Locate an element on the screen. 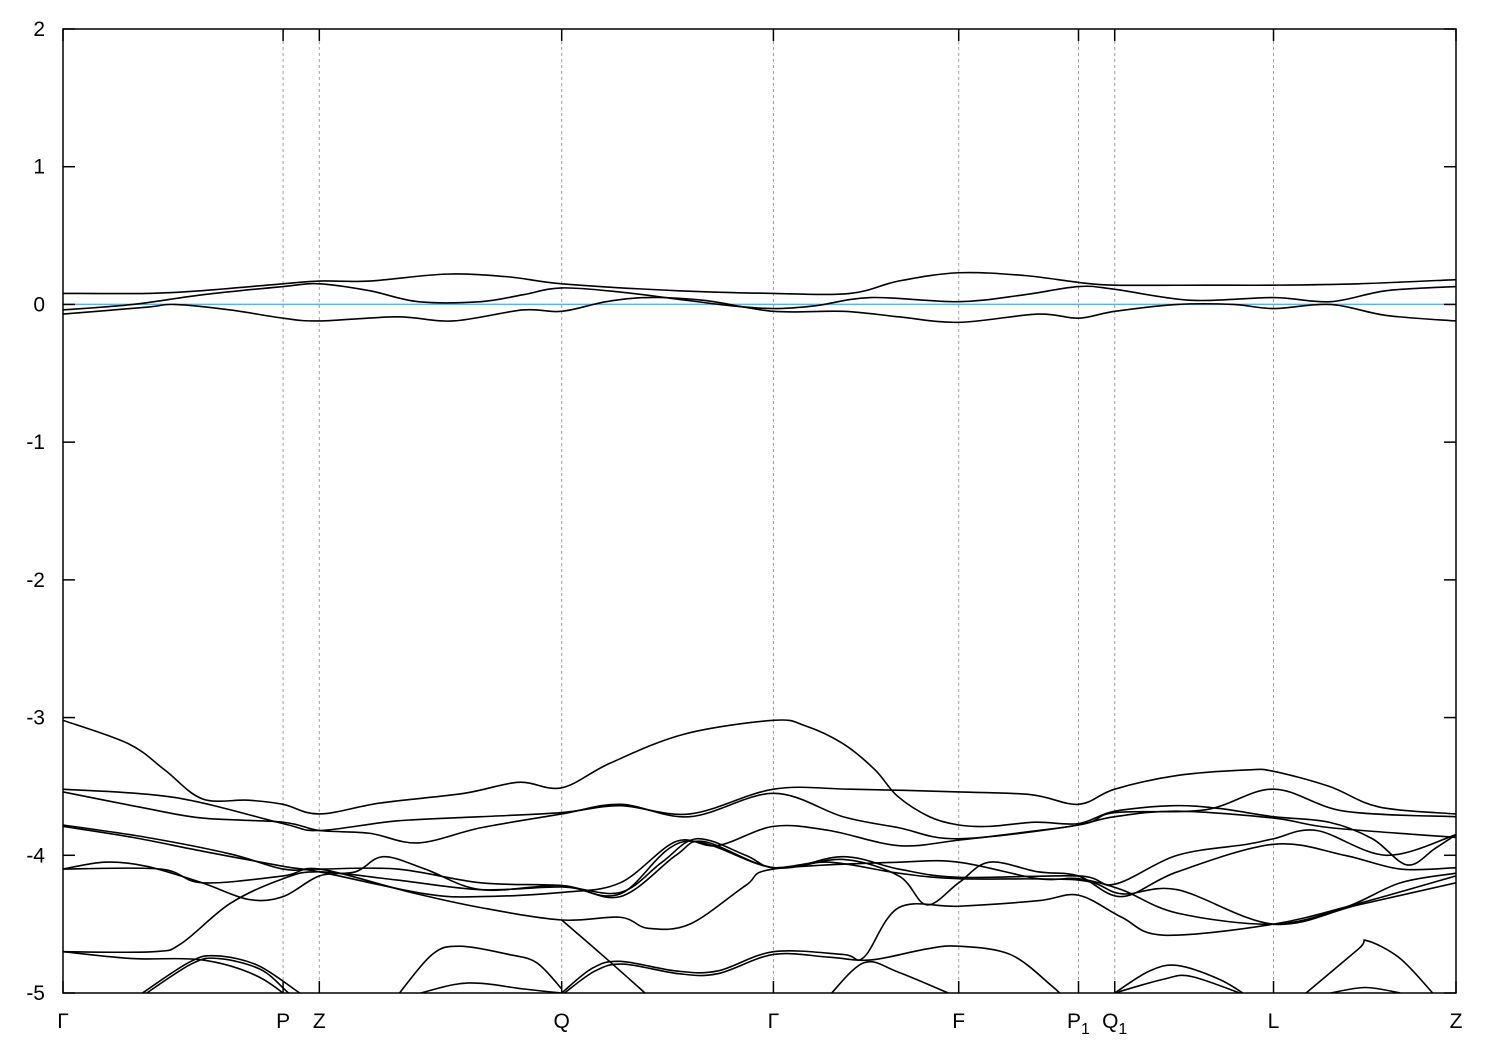 This screenshot has height=1055, width=1500. y-tick-label: -1 is located at coordinates (35, 442).